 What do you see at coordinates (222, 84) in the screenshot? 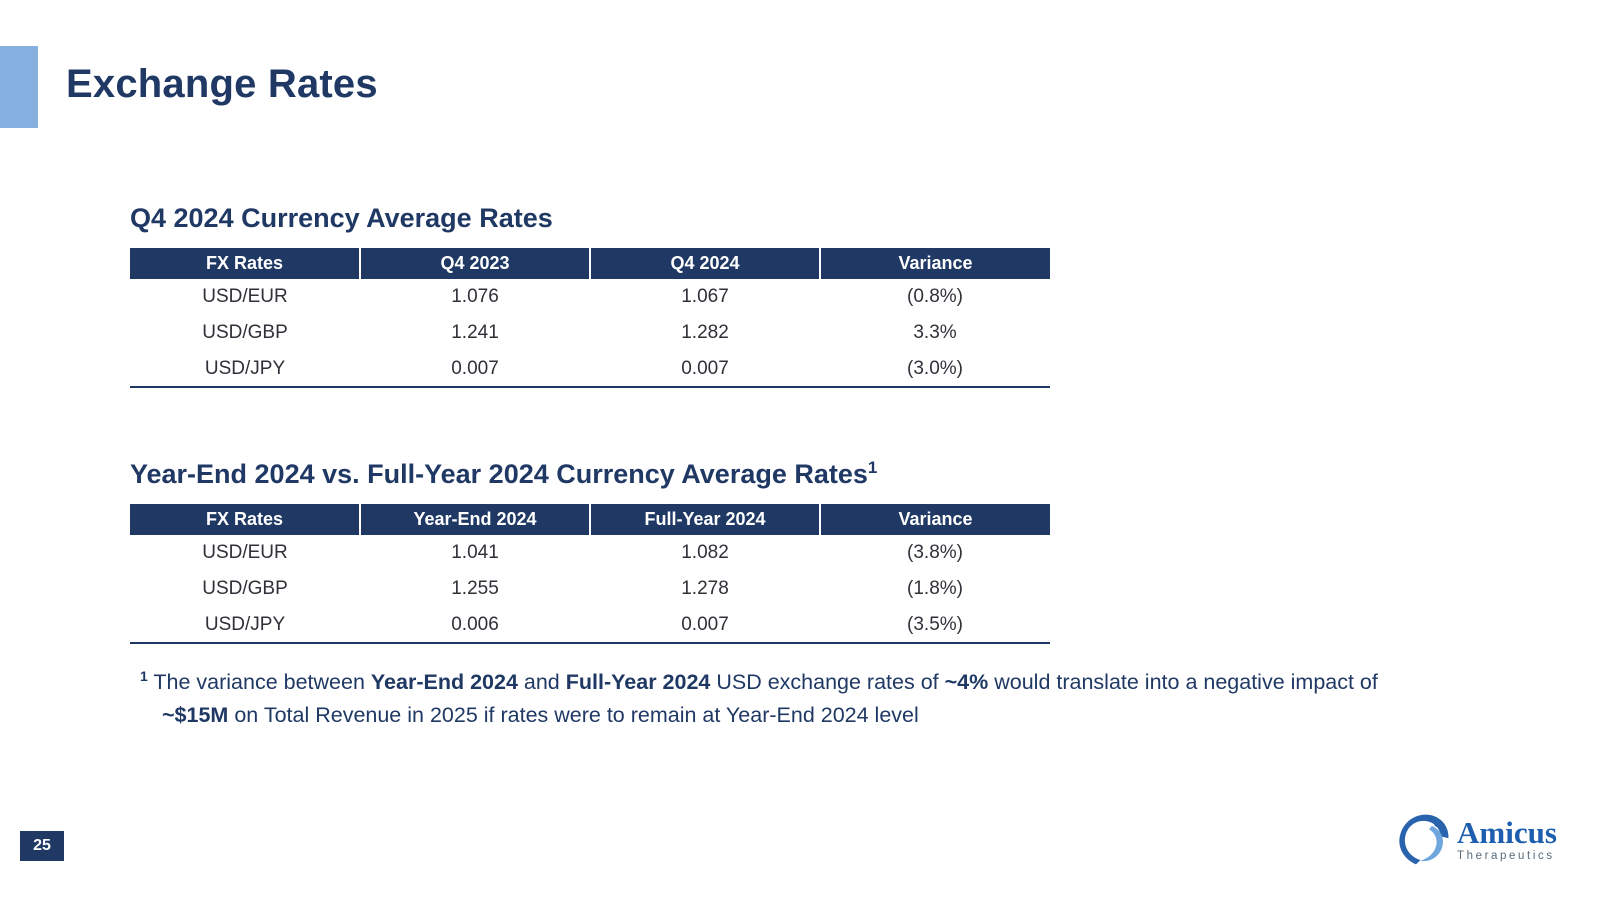
I see `page-title: Exchange Rates` at bounding box center [222, 84].